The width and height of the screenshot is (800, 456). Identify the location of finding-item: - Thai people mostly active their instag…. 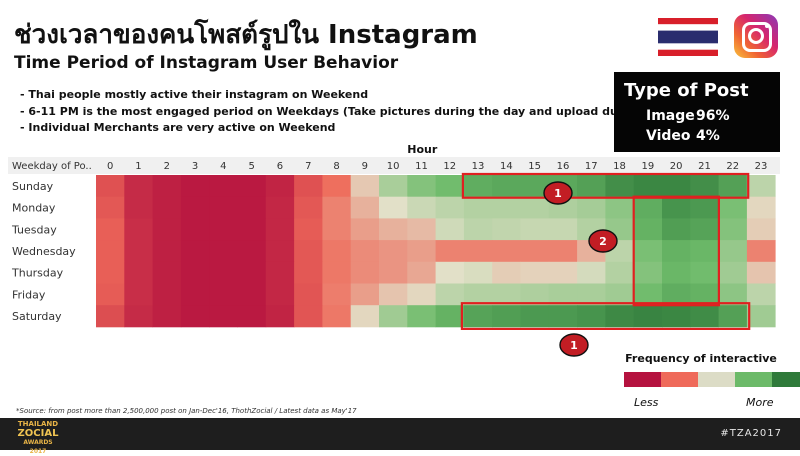
(194, 94).